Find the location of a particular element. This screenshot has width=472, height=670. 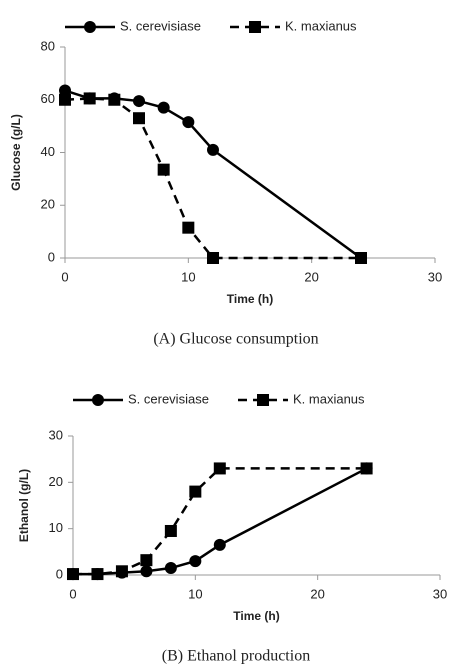

y-axis-label: Ethanol (g/L) is located at coordinates (24, 505).